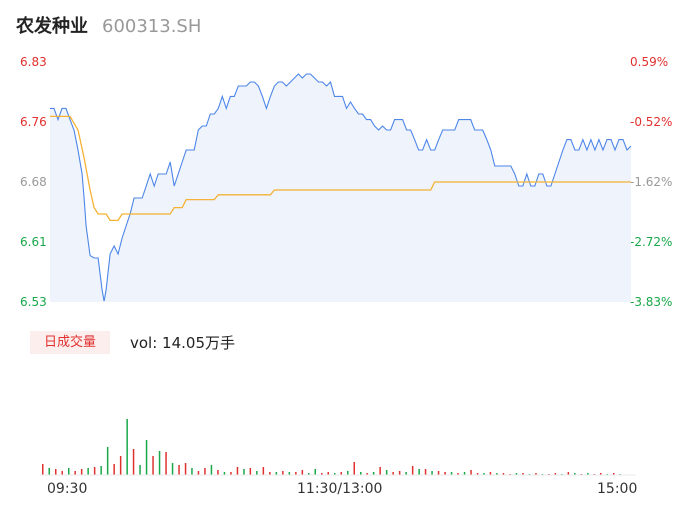 The image size is (686, 524). Describe the element at coordinates (33, 302) in the screenshot. I see `price-tick-5: 6.53` at that location.